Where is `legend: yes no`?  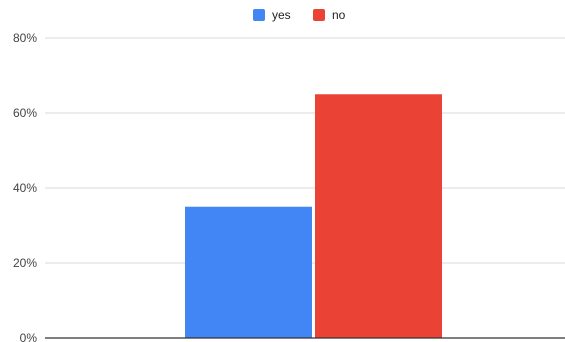 legend: yes no is located at coordinates (299, 15).